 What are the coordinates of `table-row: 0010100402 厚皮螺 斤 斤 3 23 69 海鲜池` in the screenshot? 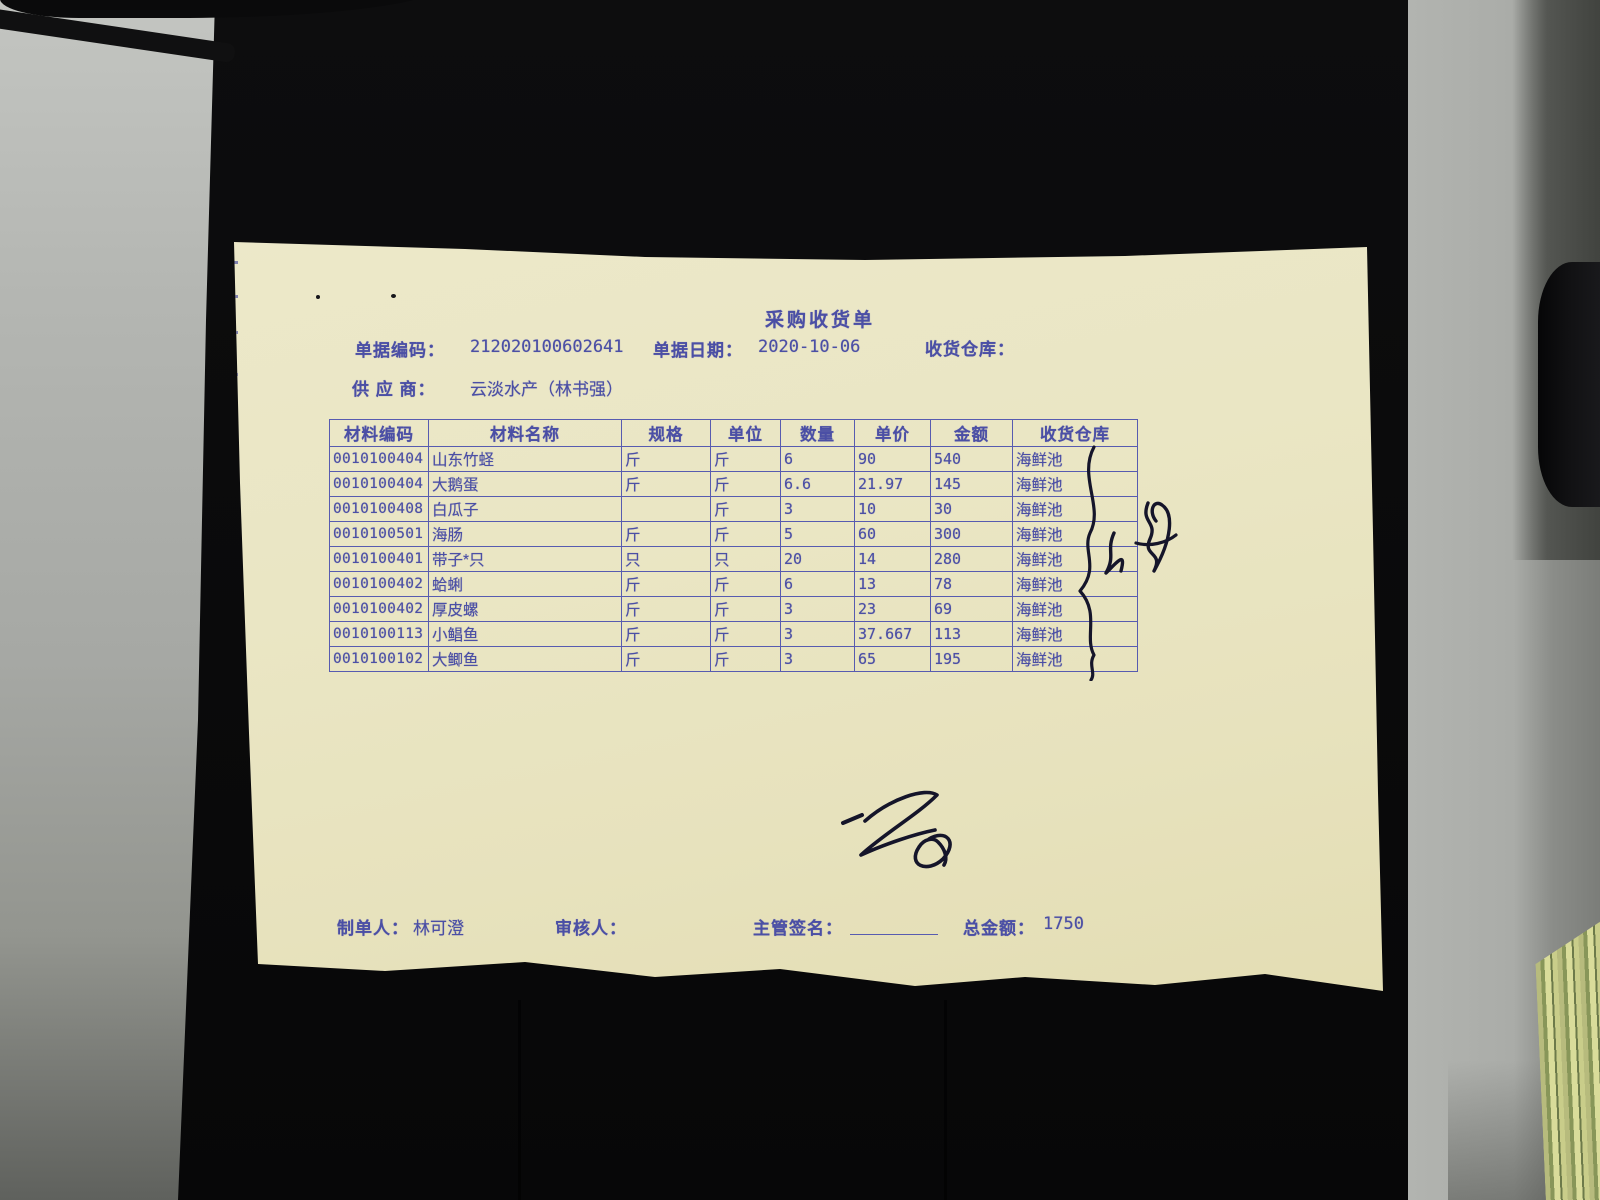 It's located at (733, 609).